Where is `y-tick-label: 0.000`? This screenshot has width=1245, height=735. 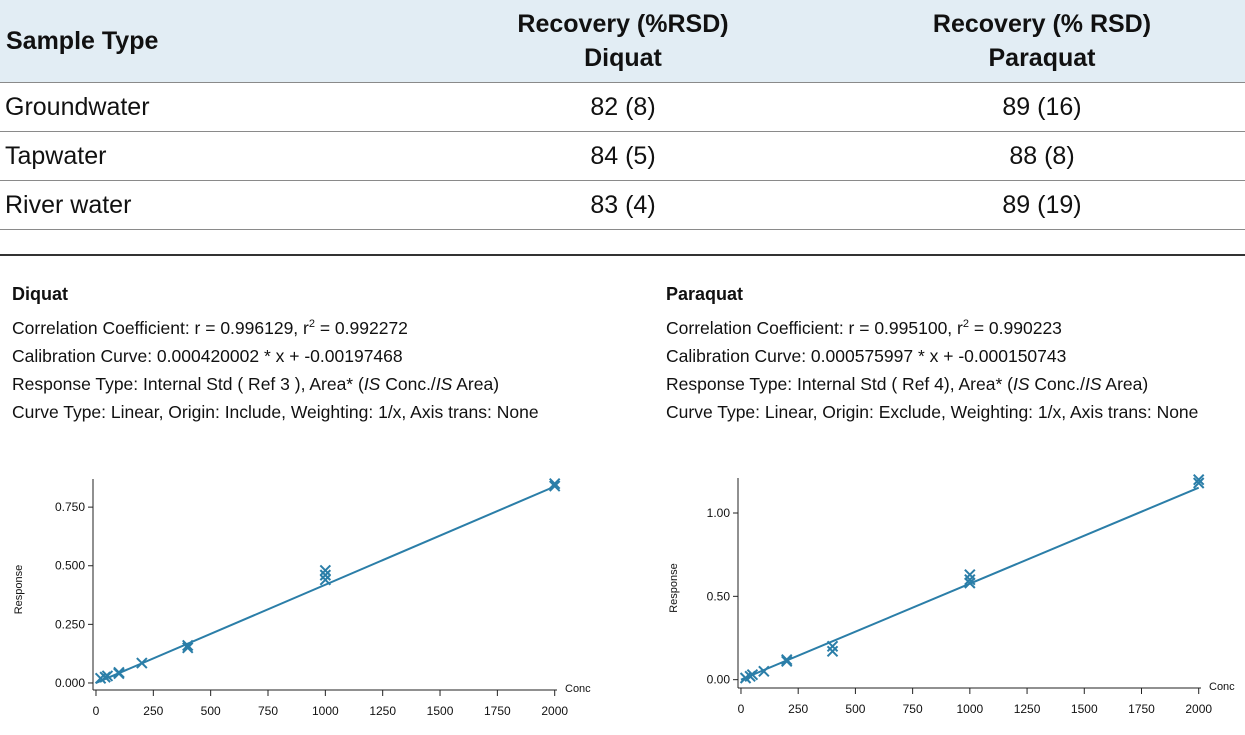
y-tick-label: 0.000 is located at coordinates (70, 683).